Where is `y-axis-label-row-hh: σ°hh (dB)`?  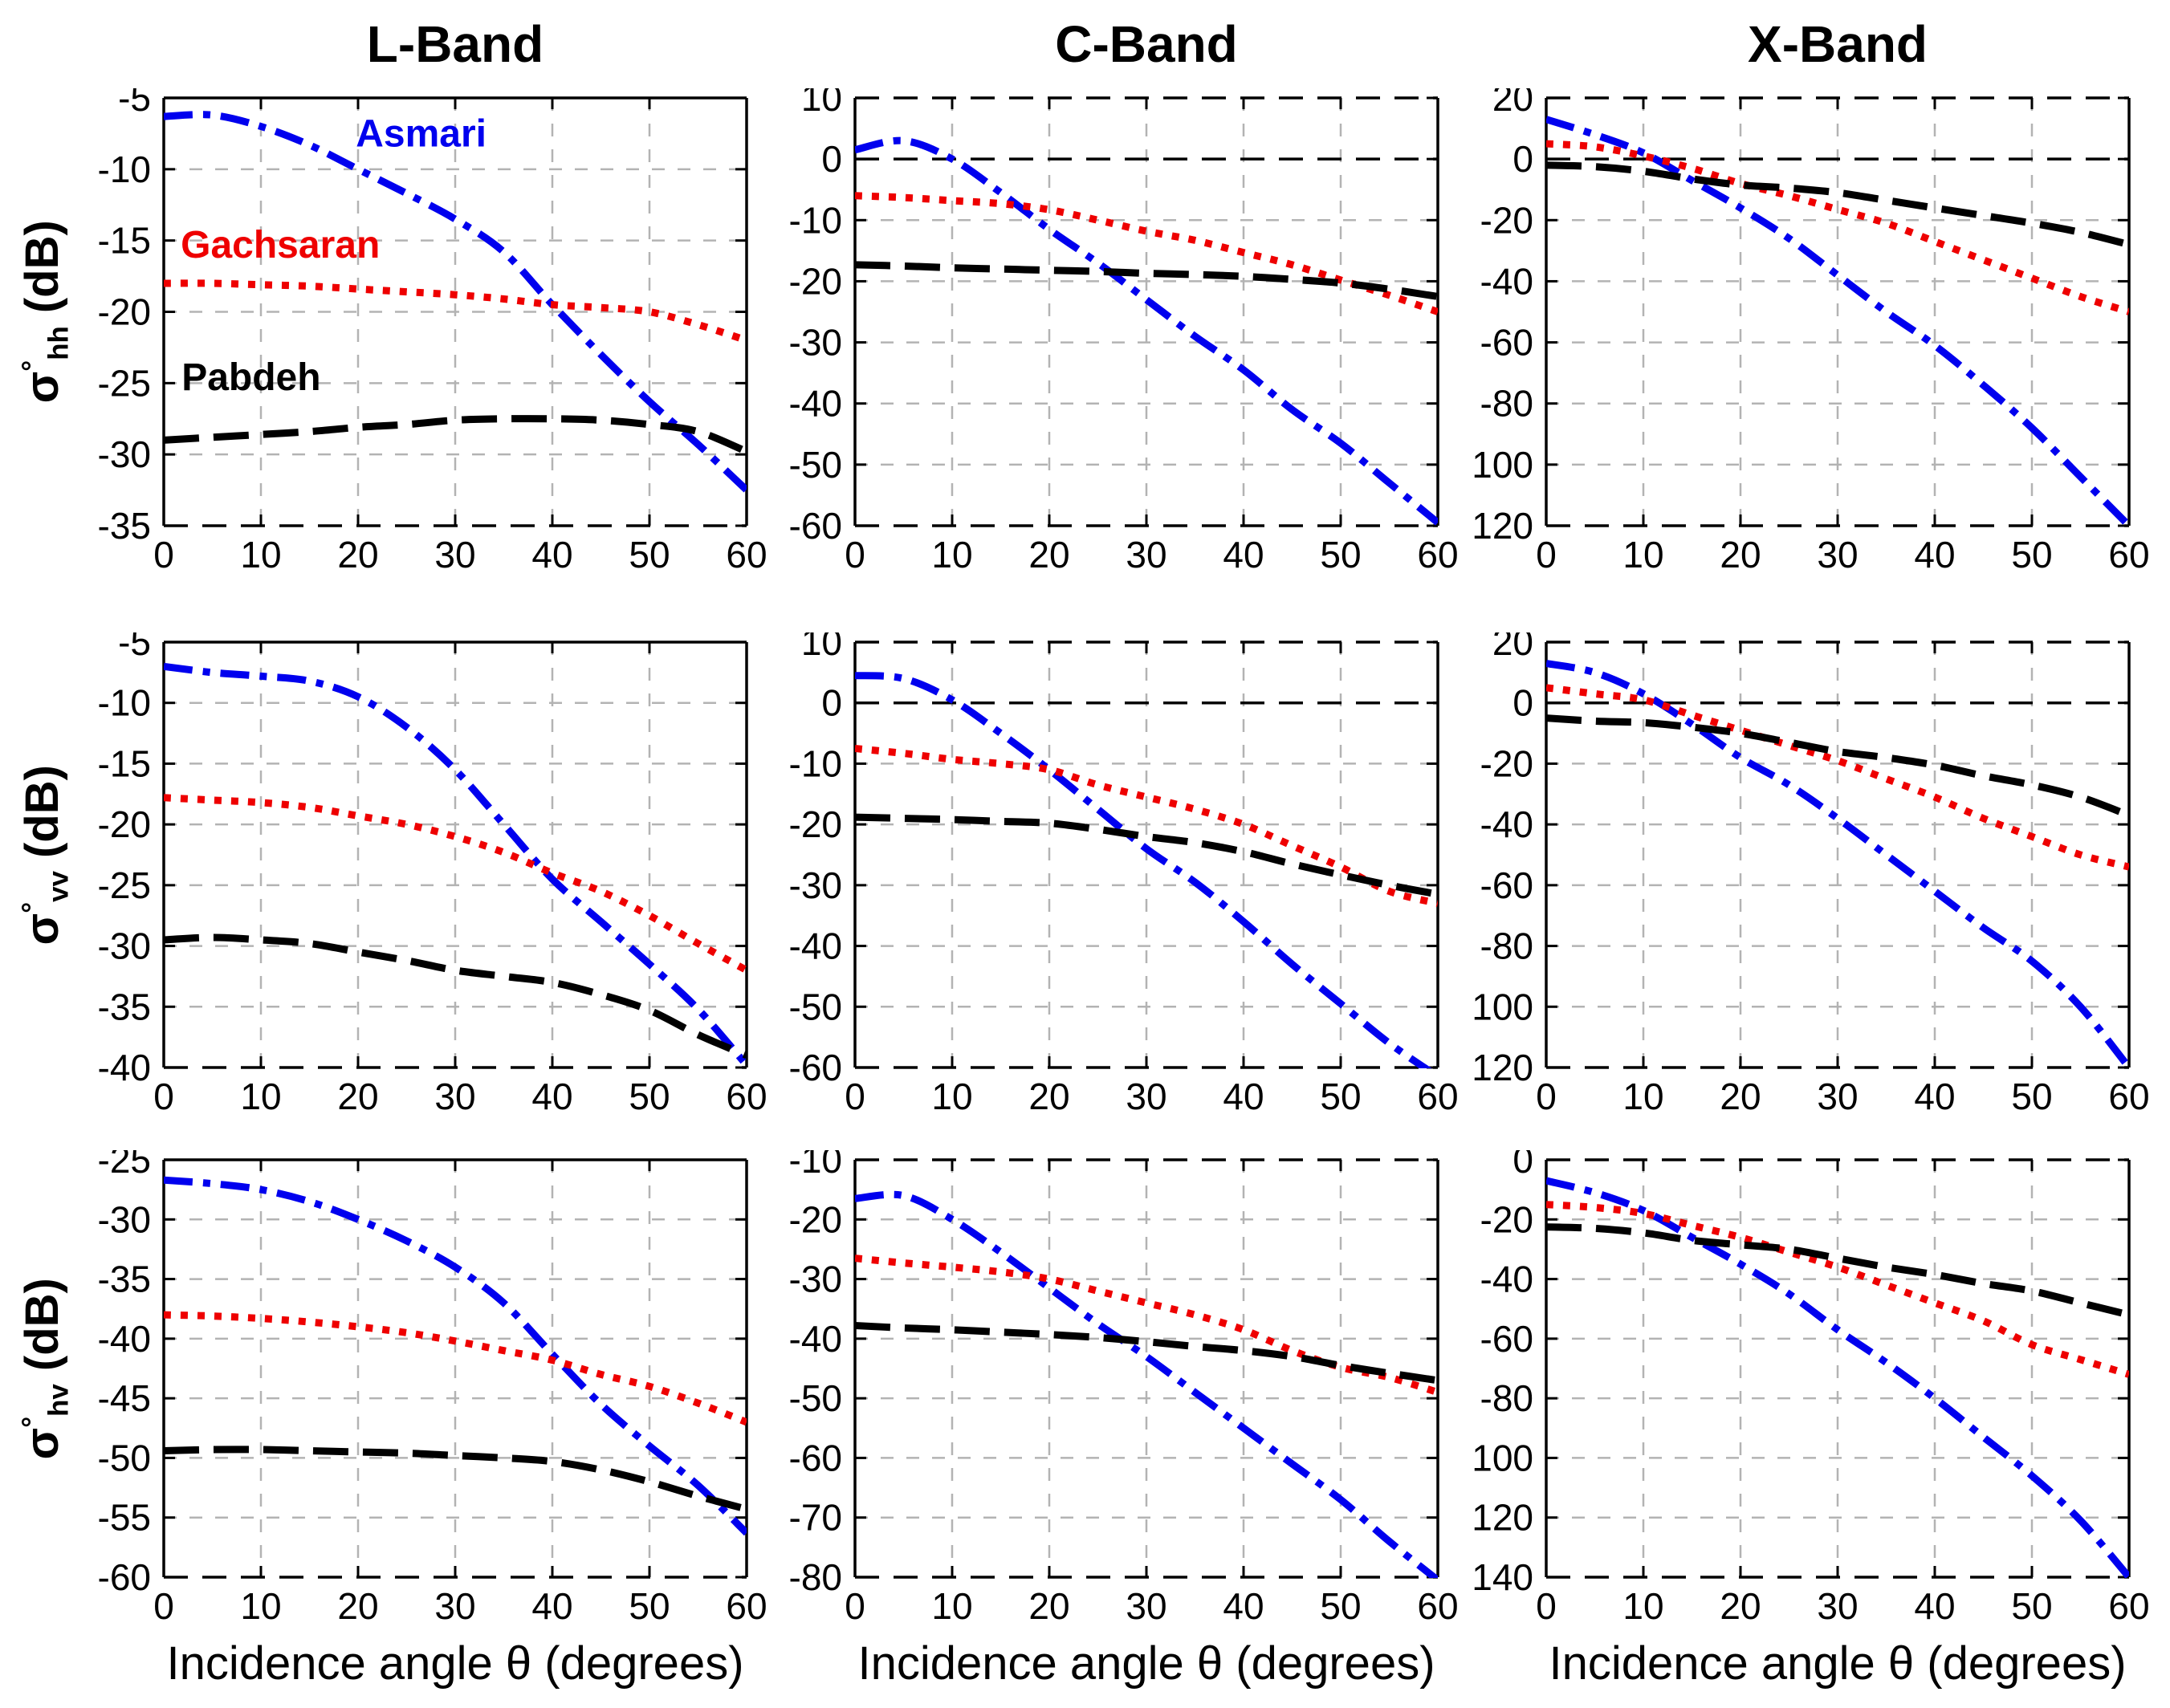
y-axis-label-row-hh: σ°hh (dB) is located at coordinates (45, 312).